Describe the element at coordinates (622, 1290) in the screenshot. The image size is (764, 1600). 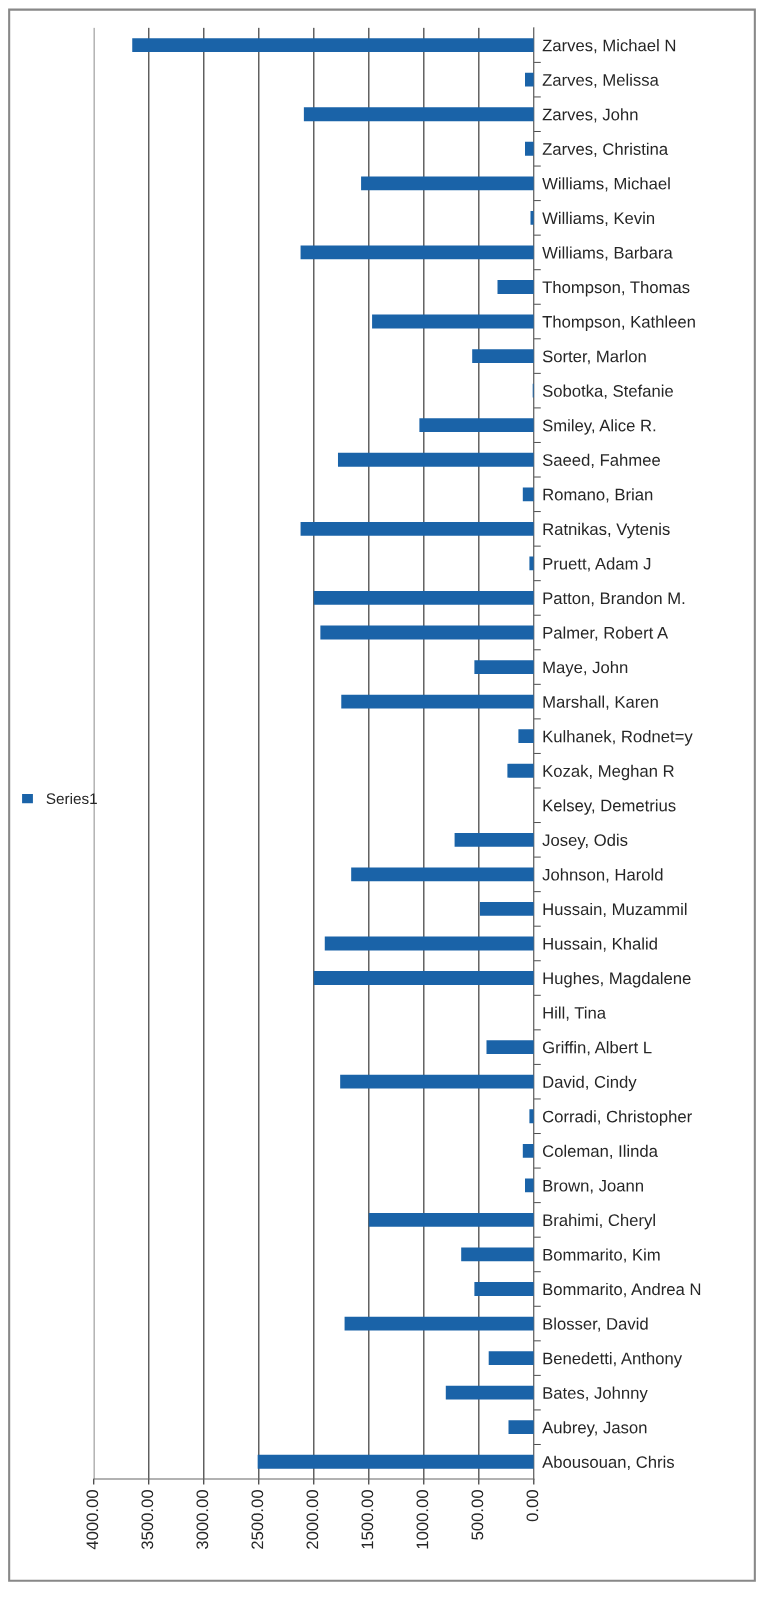
I see `y-tick-label: Bommarito, Andrea N` at that location.